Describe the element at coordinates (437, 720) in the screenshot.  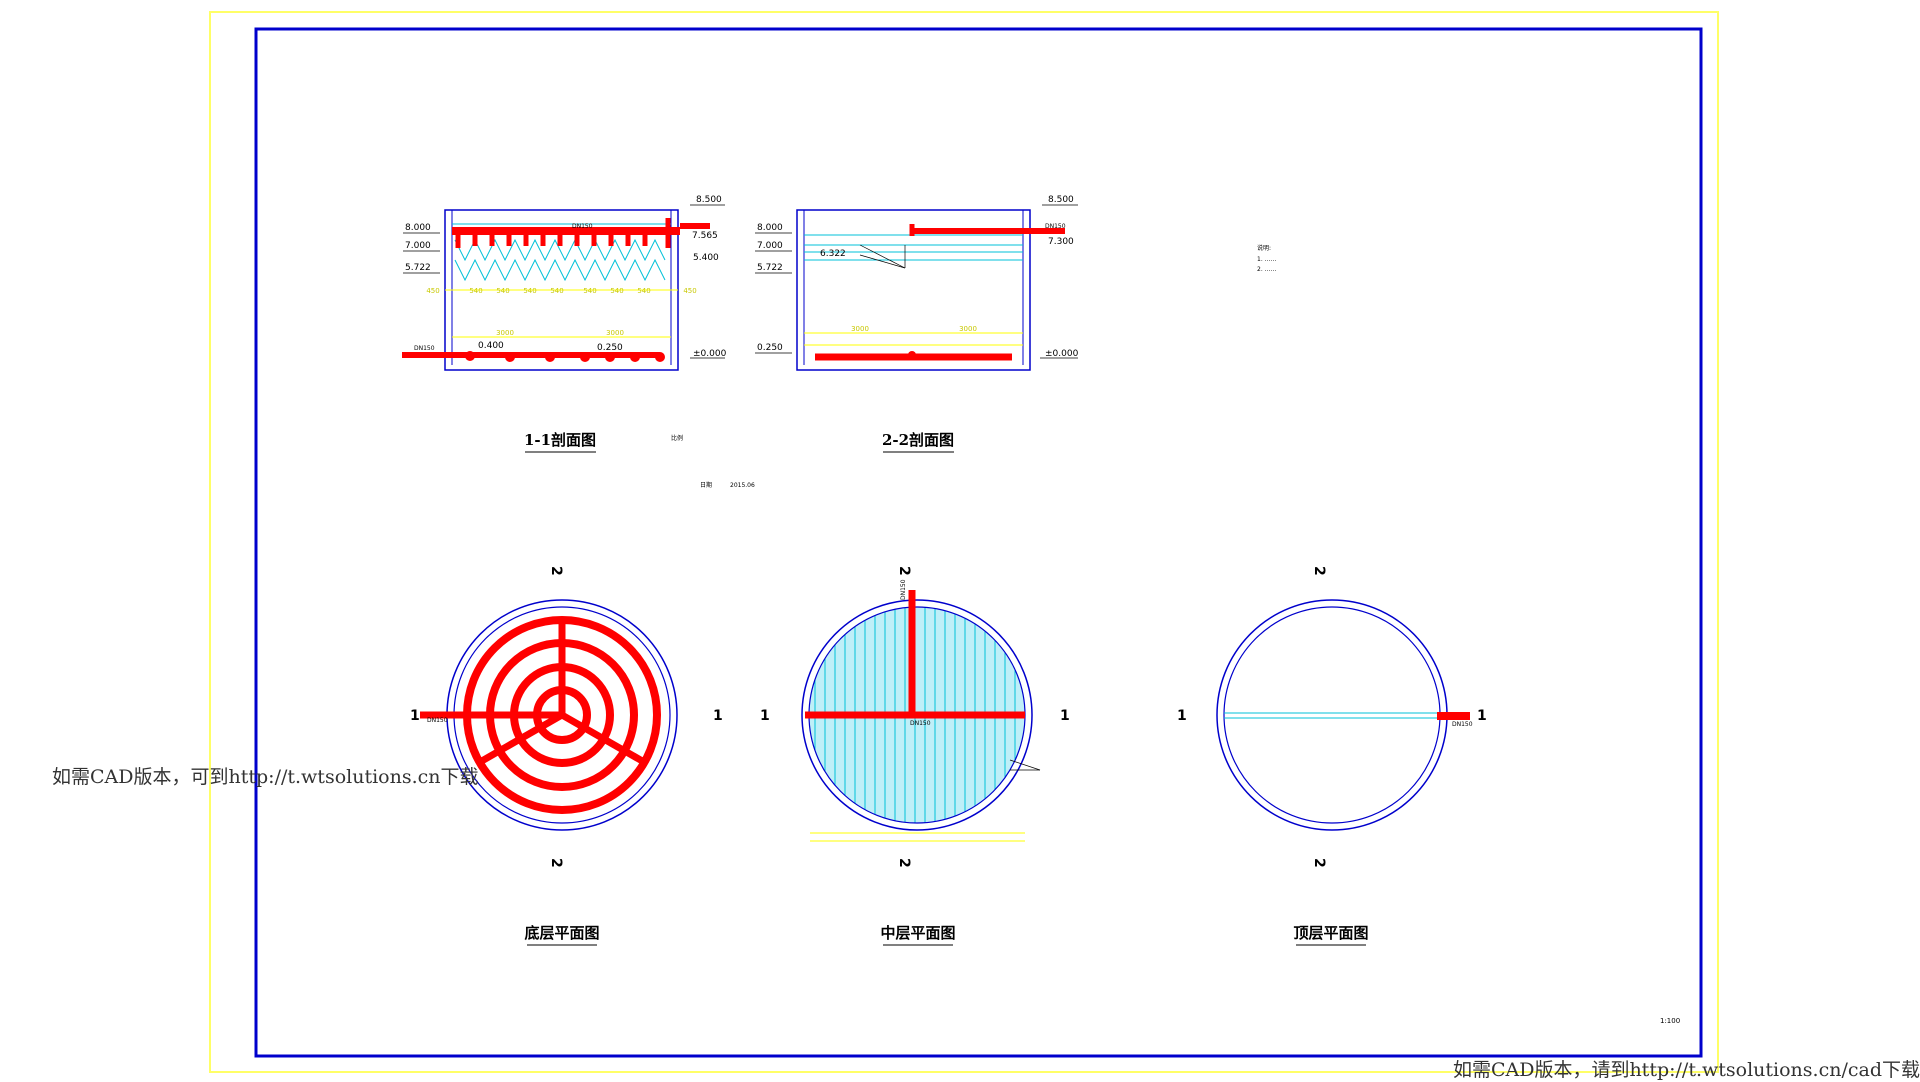
I see `plan-bottom-pipe-label: DN150` at that location.